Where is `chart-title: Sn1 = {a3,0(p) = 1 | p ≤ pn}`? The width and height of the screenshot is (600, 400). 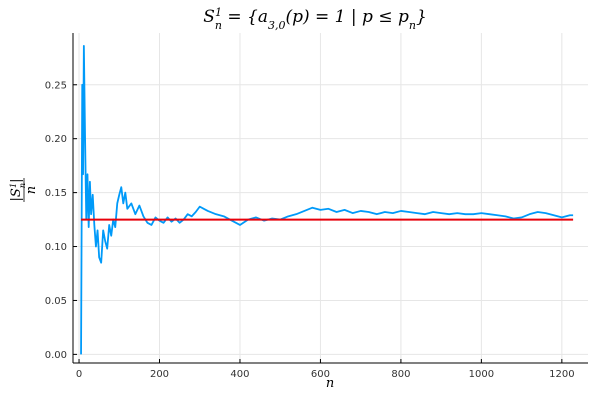
chart-title: Sn1 = {a3,0(p) = 1 | p ≤ pn} is located at coordinates (315, 19).